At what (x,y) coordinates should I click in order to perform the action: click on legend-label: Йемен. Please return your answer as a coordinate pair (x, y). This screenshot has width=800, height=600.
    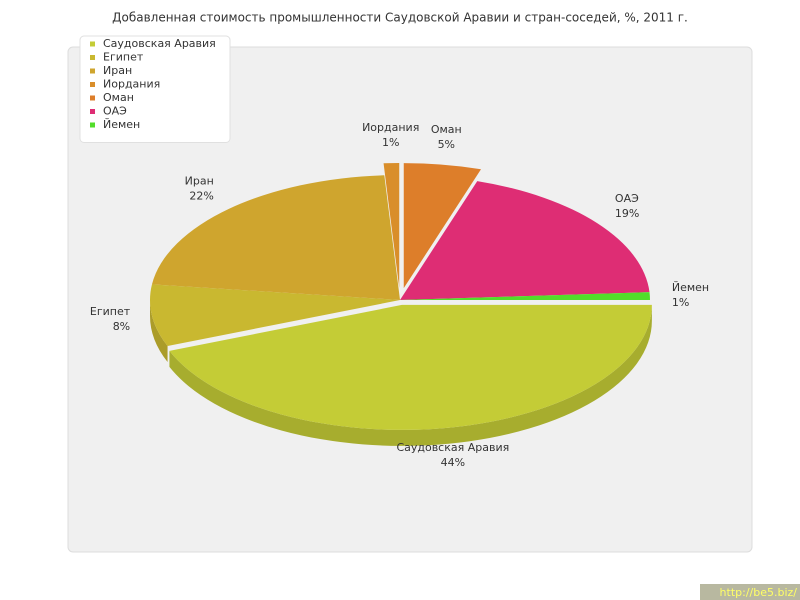
    Looking at the image, I should click on (121, 124).